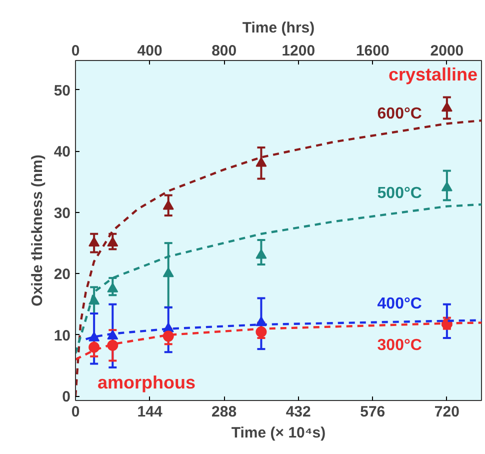 The height and width of the screenshot is (454, 485). What do you see at coordinates (373, 412) in the screenshot?
I see `x-tick-label: 576` at bounding box center [373, 412].